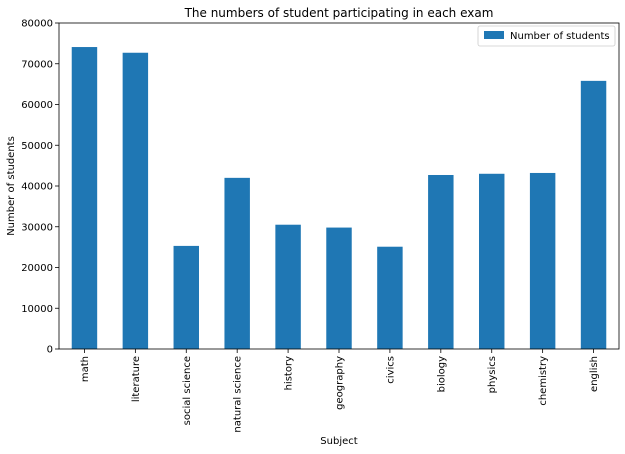 This screenshot has width=625, height=454. I want to click on y-tick-label: 40000, so click(37, 187).